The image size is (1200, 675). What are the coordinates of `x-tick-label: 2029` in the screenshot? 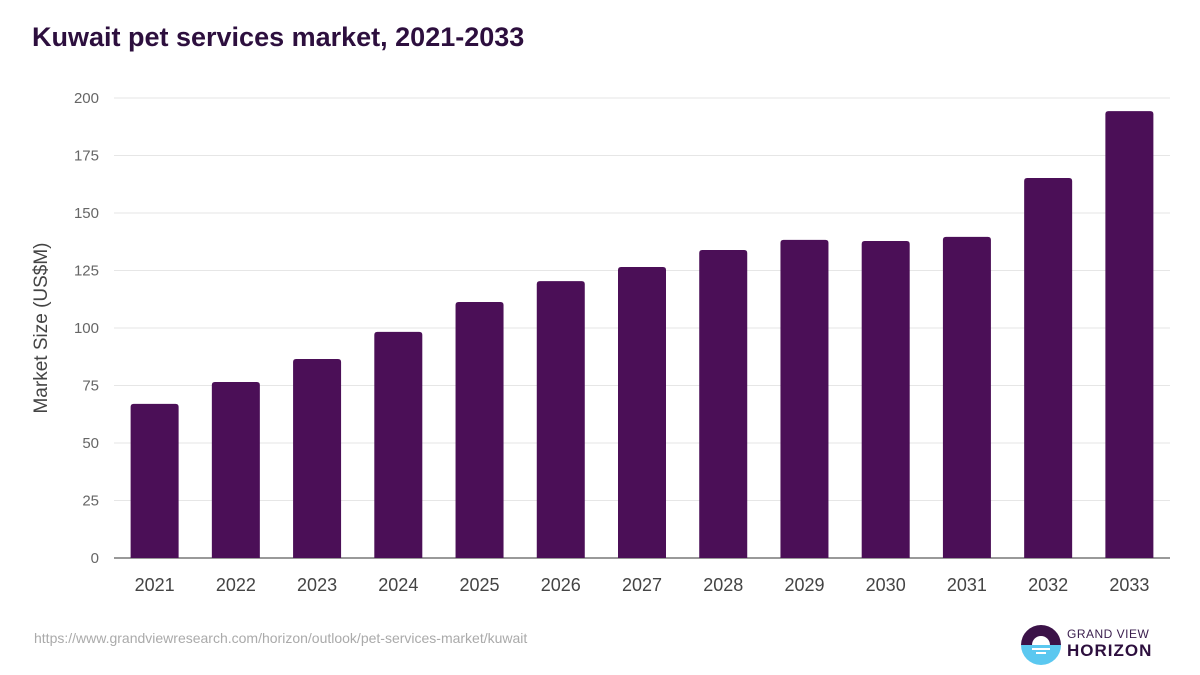 It's located at (804, 585).